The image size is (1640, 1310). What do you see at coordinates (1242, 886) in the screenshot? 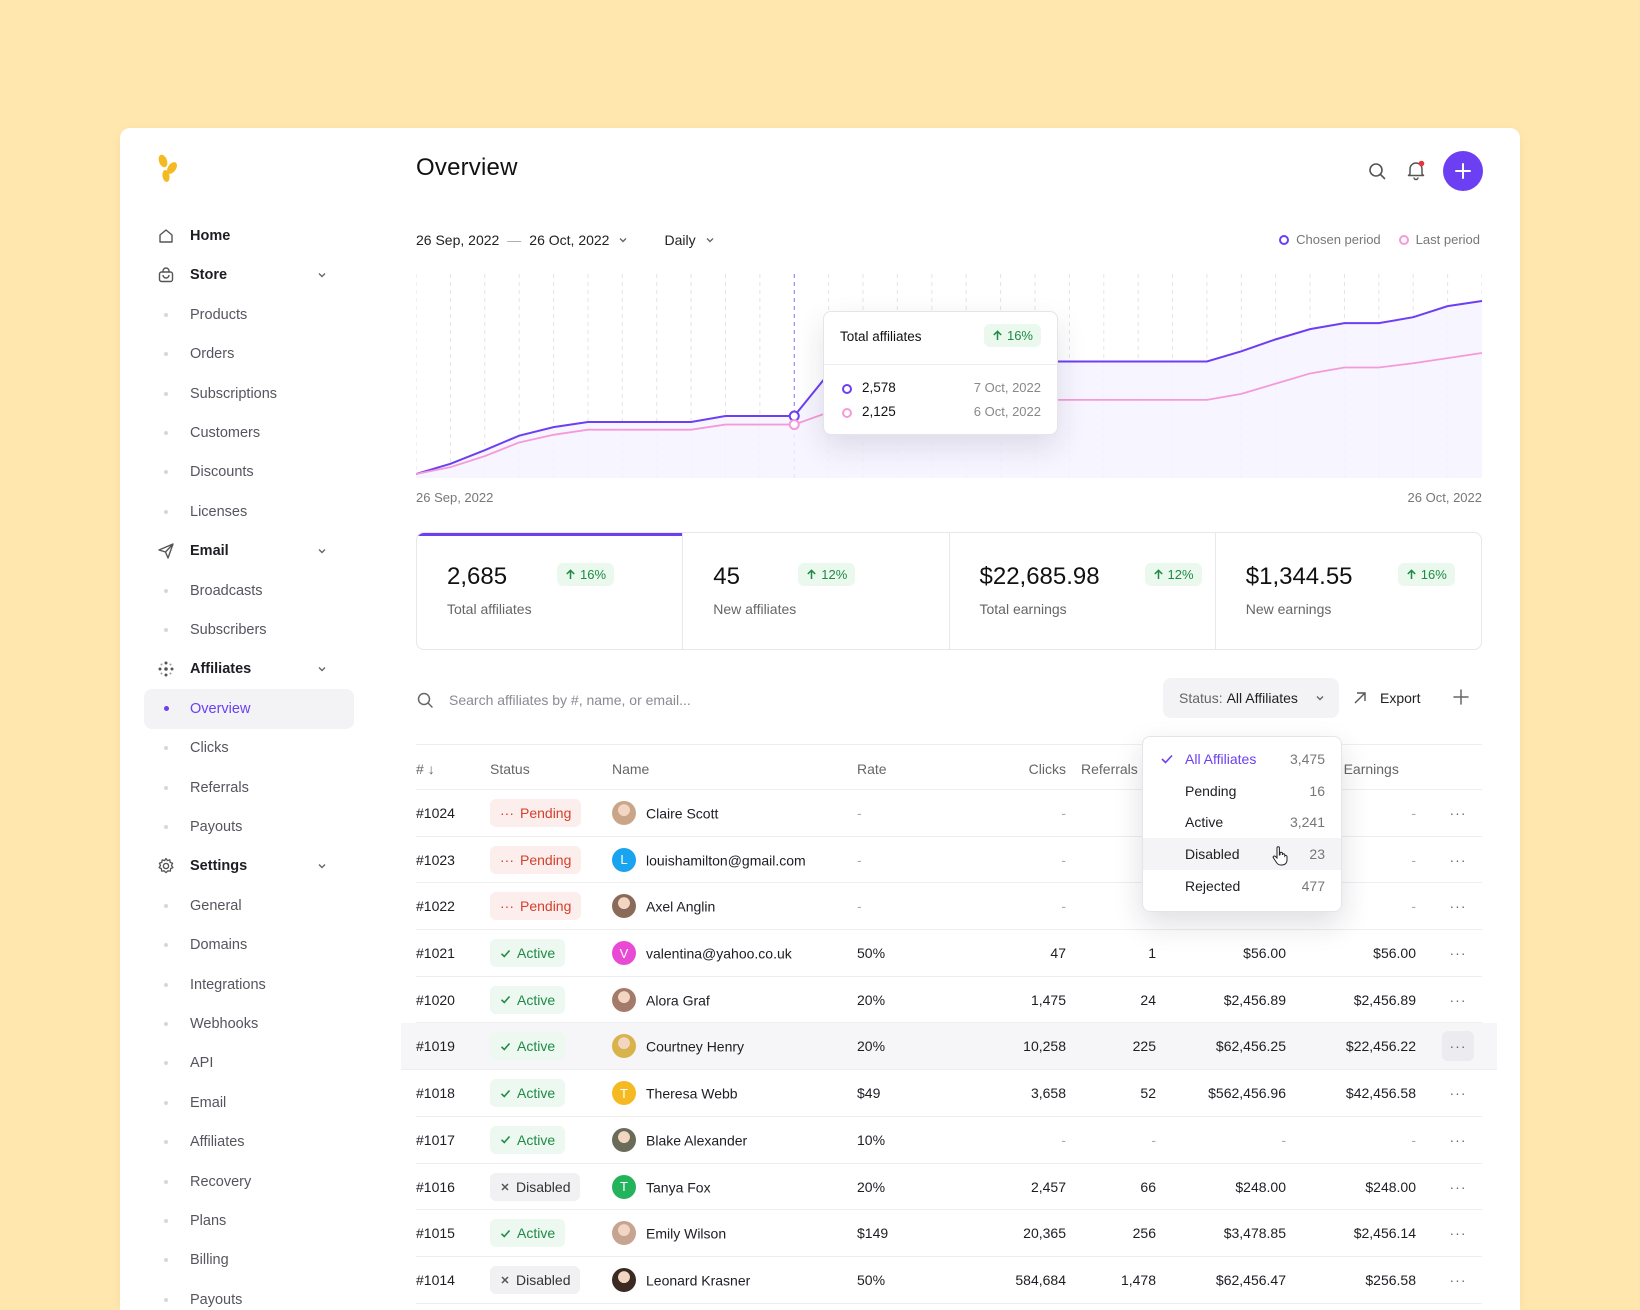
I see `dropdown-option-rejected: Rejected 477` at bounding box center [1242, 886].